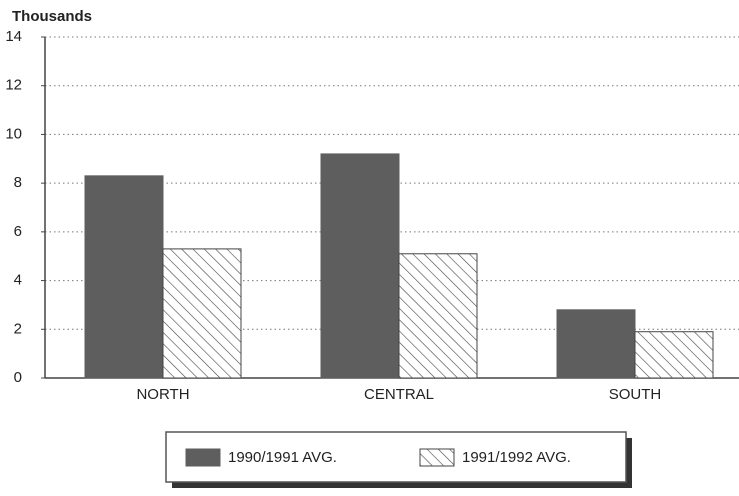 The height and width of the screenshot is (496, 739). I want to click on y-tick-label: 4, so click(18, 280).